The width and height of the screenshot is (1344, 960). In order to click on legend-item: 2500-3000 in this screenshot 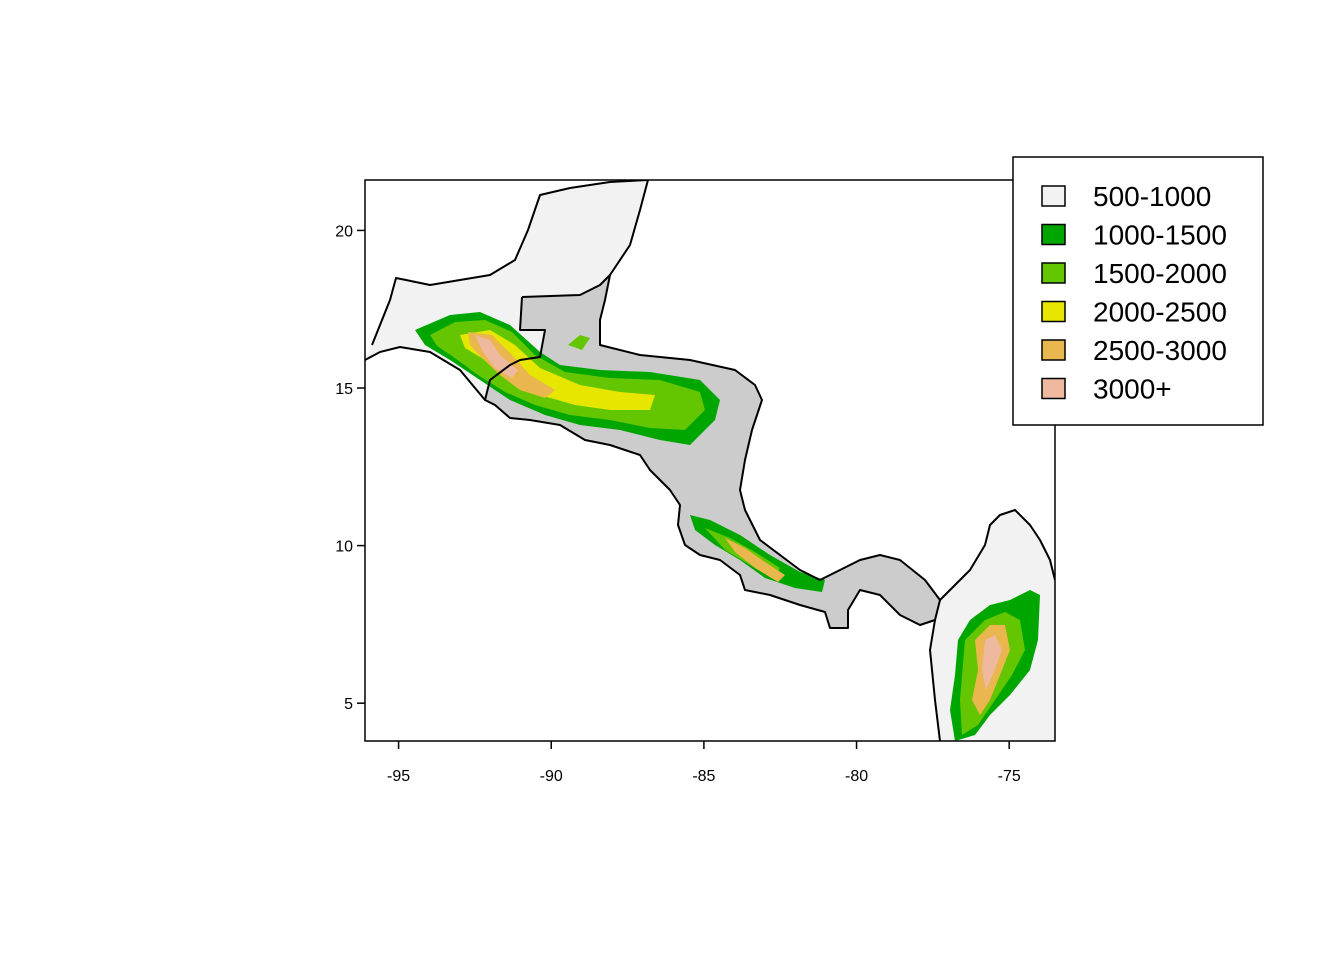, I will do `click(1134, 350)`.